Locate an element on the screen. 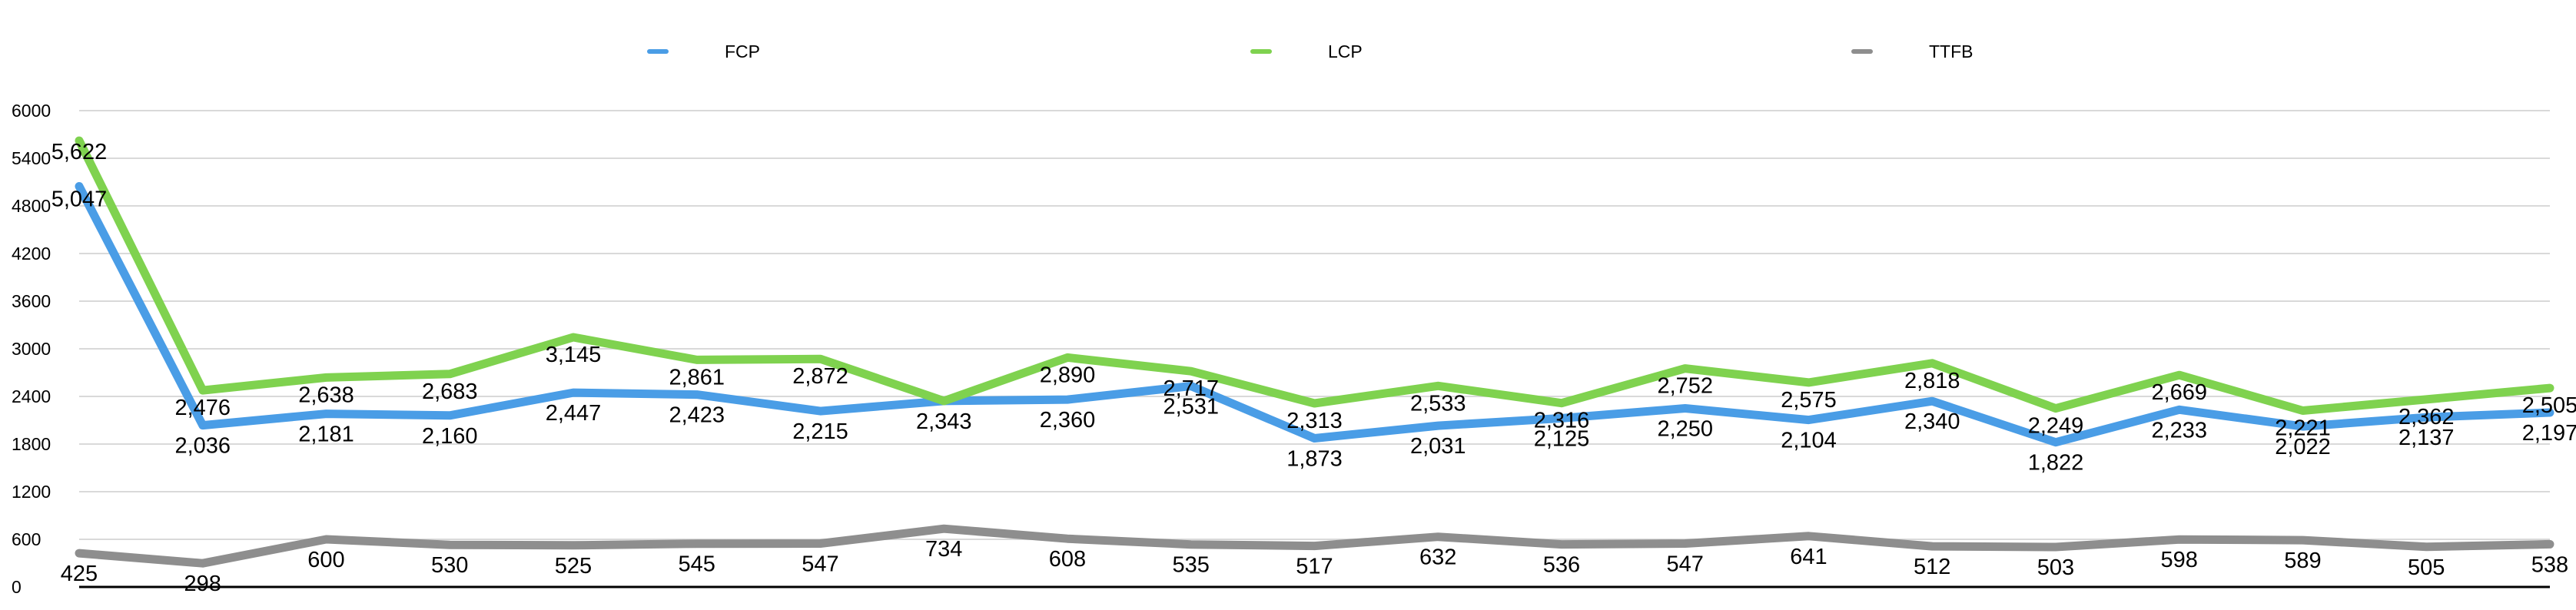  legend: FCP LCP TTFB is located at coordinates (1310, 51).